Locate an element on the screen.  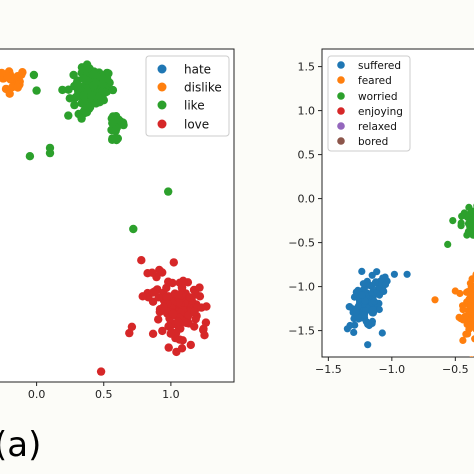
legend-marker-bored is located at coordinates (341, 141).